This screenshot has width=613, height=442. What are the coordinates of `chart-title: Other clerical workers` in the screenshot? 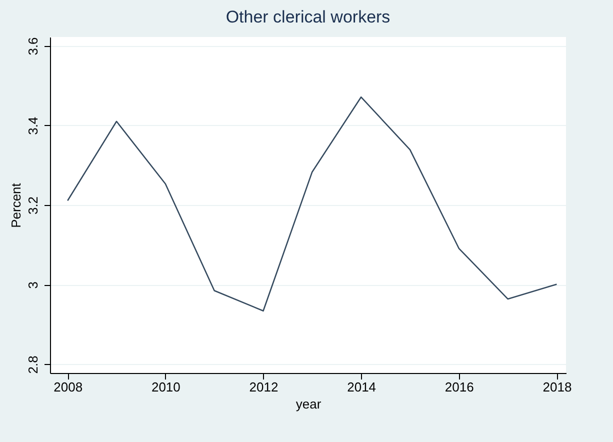 It's located at (308, 17).